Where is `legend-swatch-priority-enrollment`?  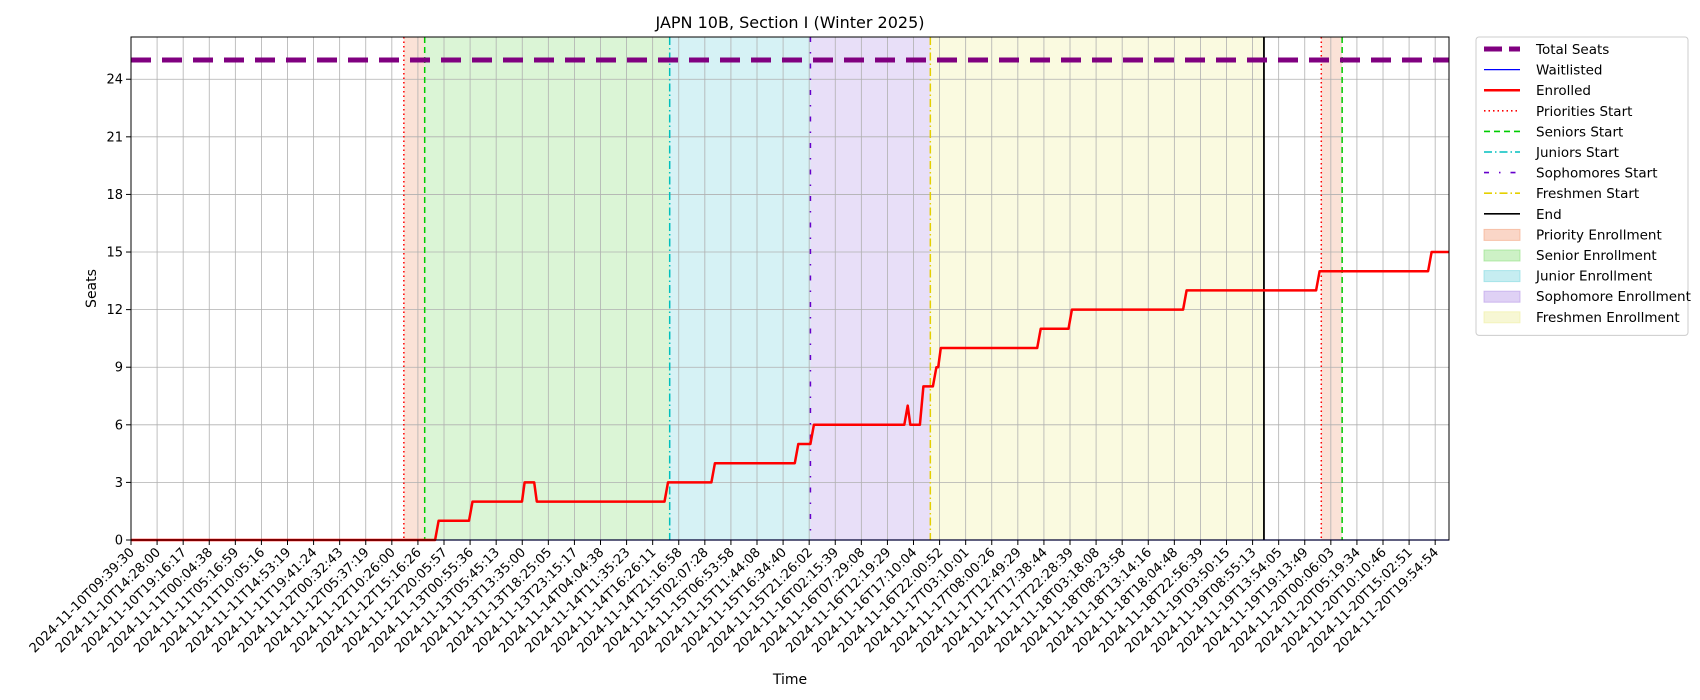
legend-swatch-priority-enrollment is located at coordinates (1502, 234).